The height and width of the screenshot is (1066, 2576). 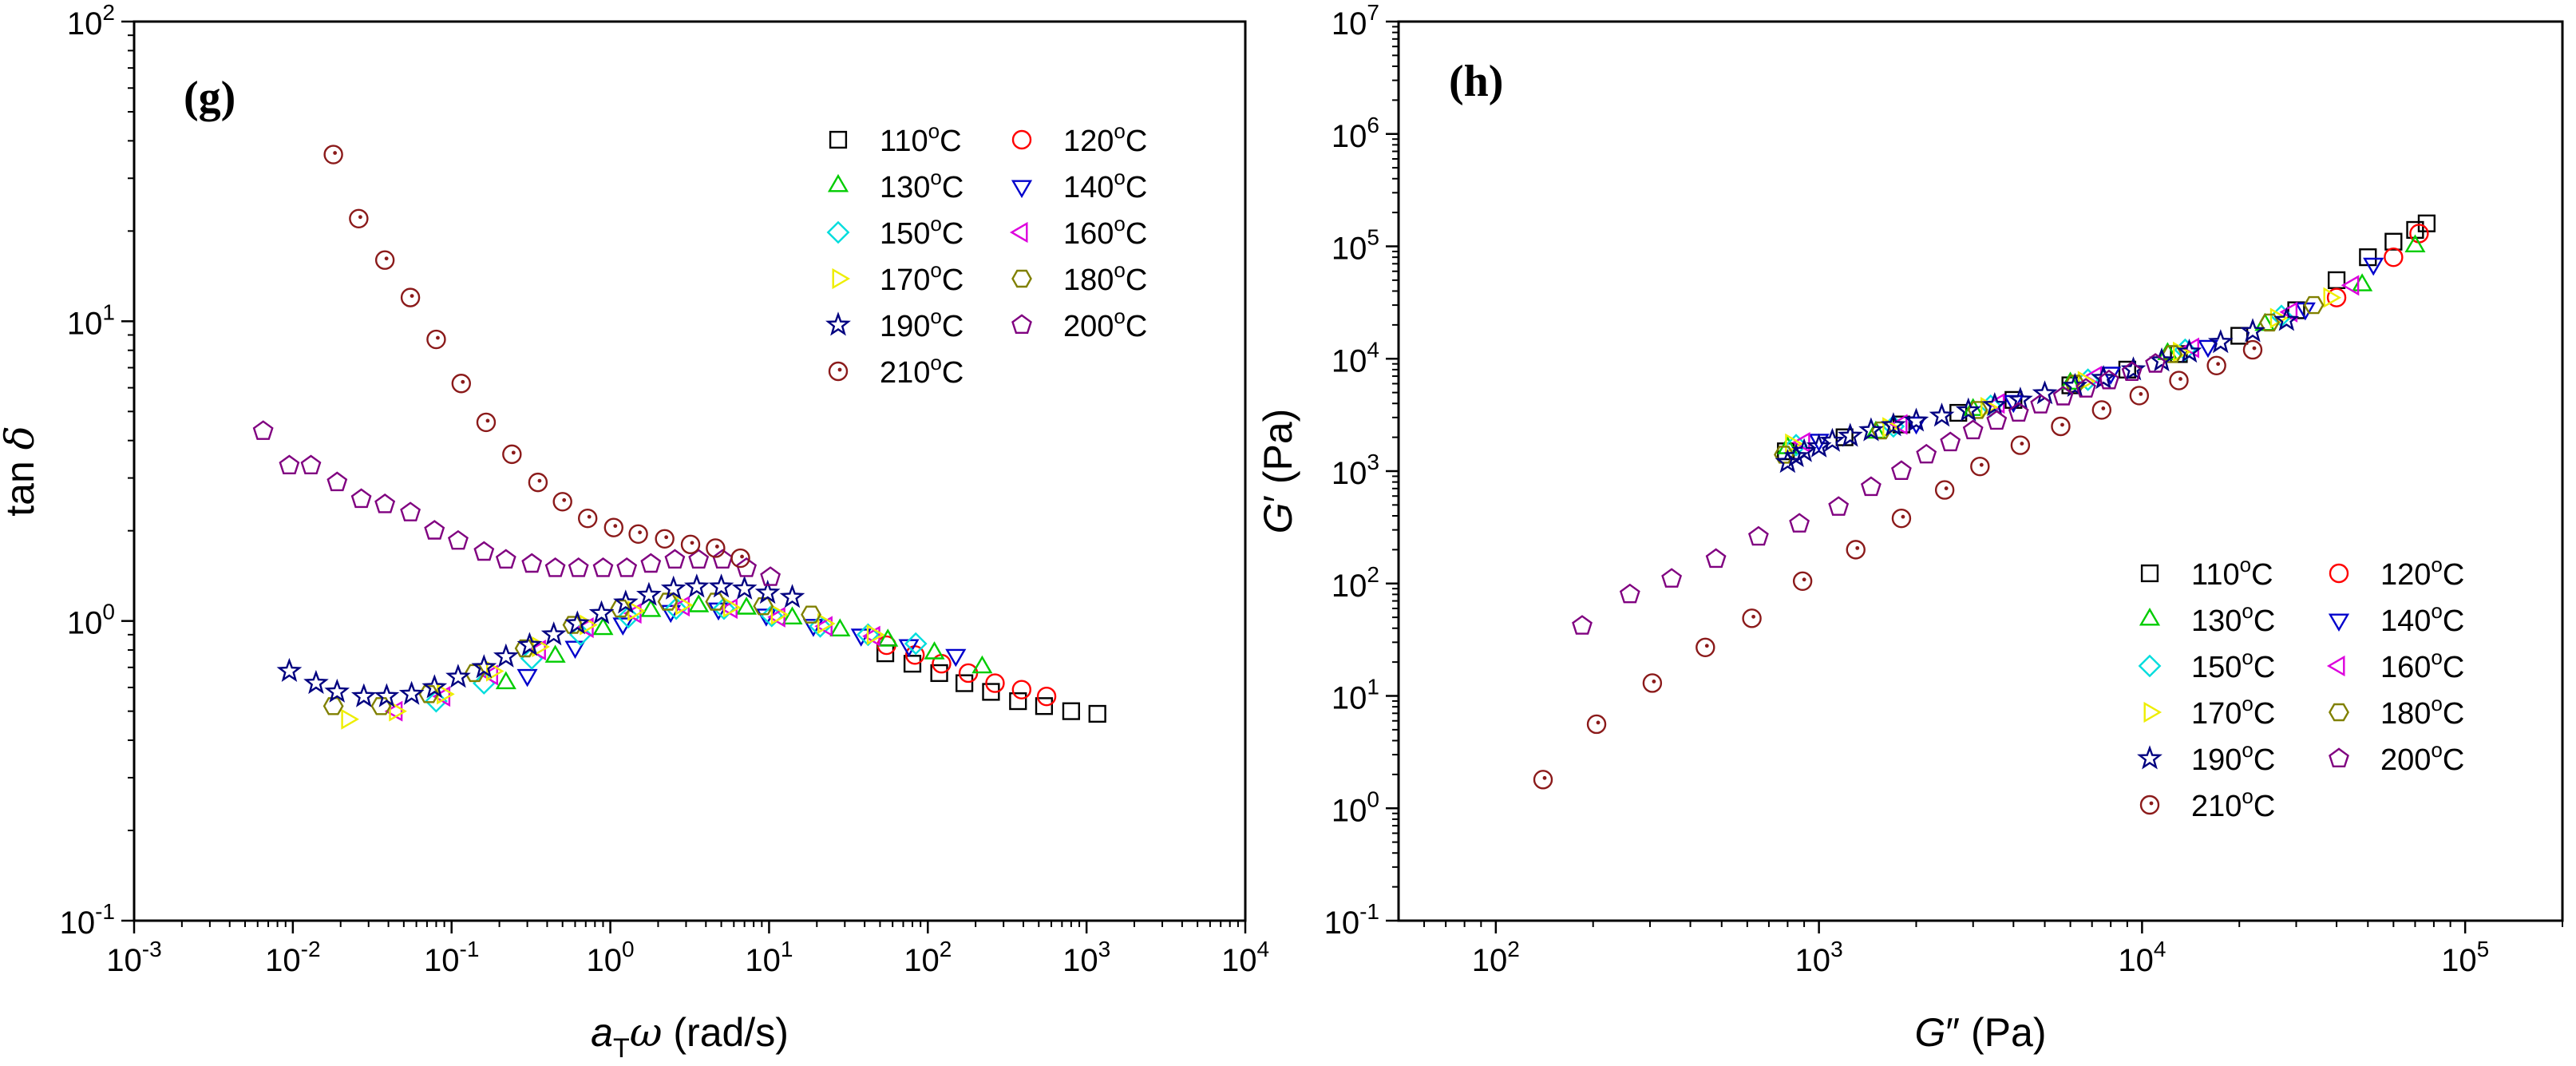 I want to click on legend-label: 120oC, so click(x=1105, y=138).